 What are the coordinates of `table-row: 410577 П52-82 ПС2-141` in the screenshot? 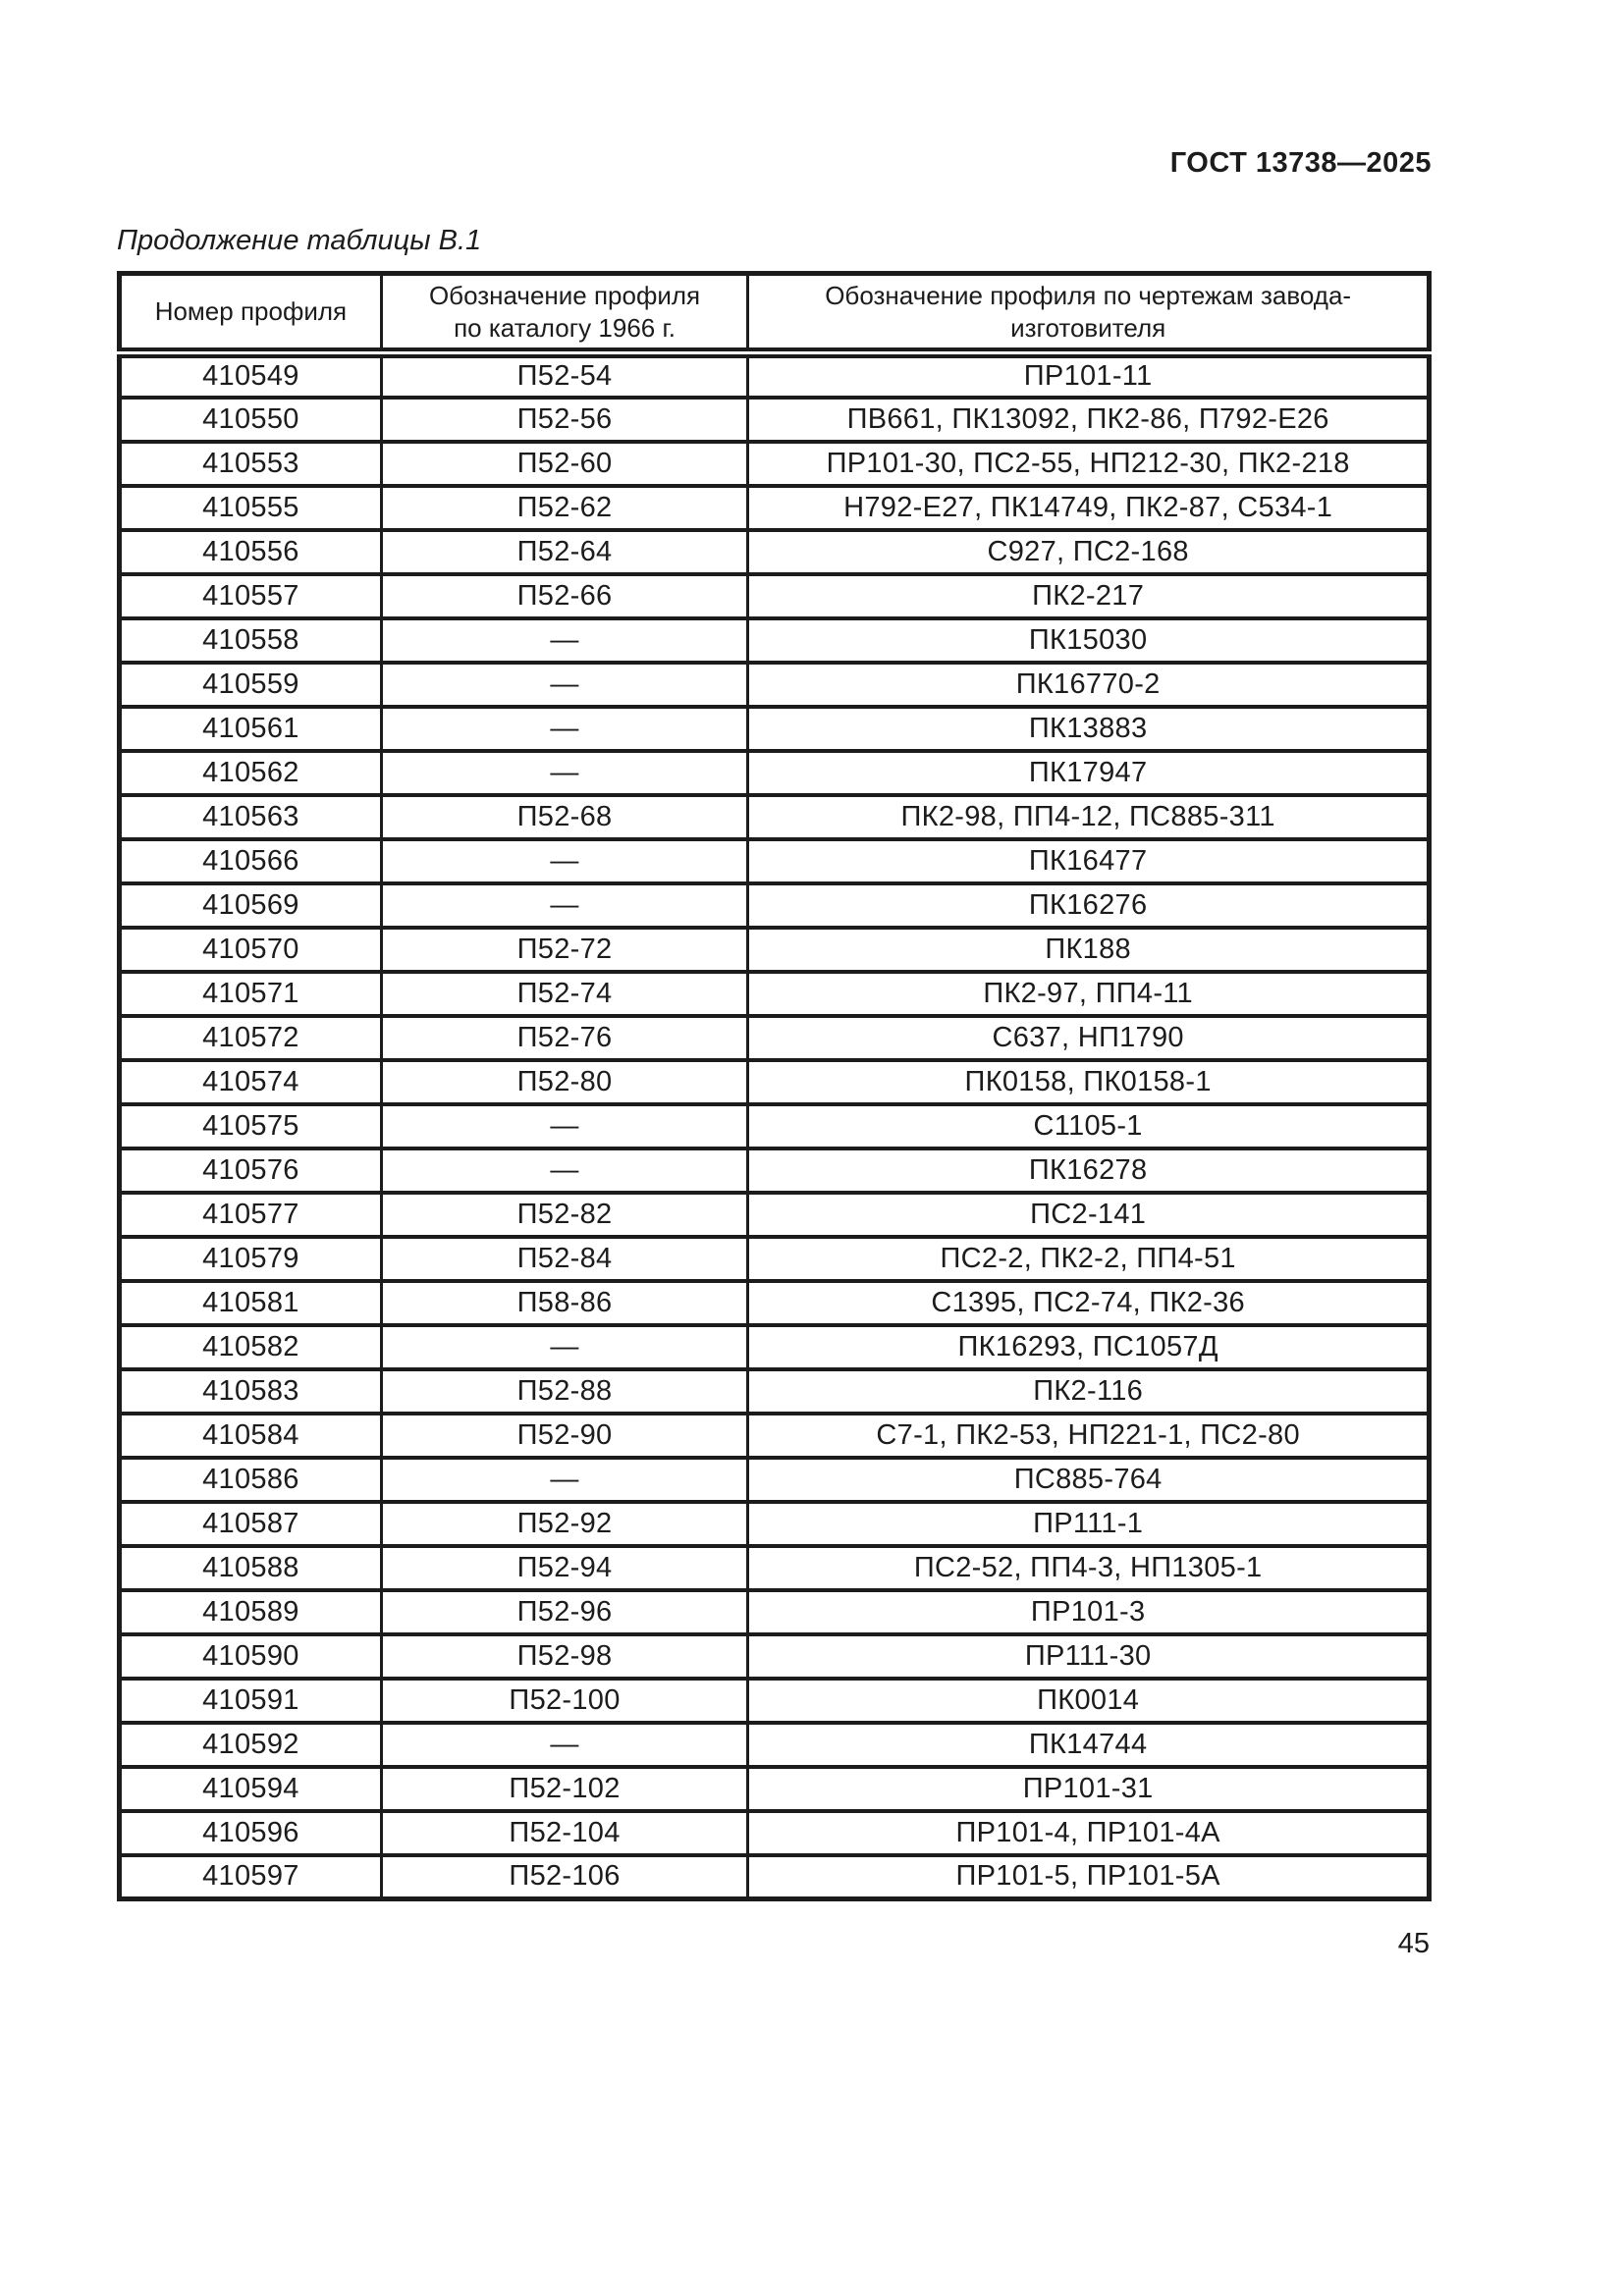 It's located at (774, 1214).